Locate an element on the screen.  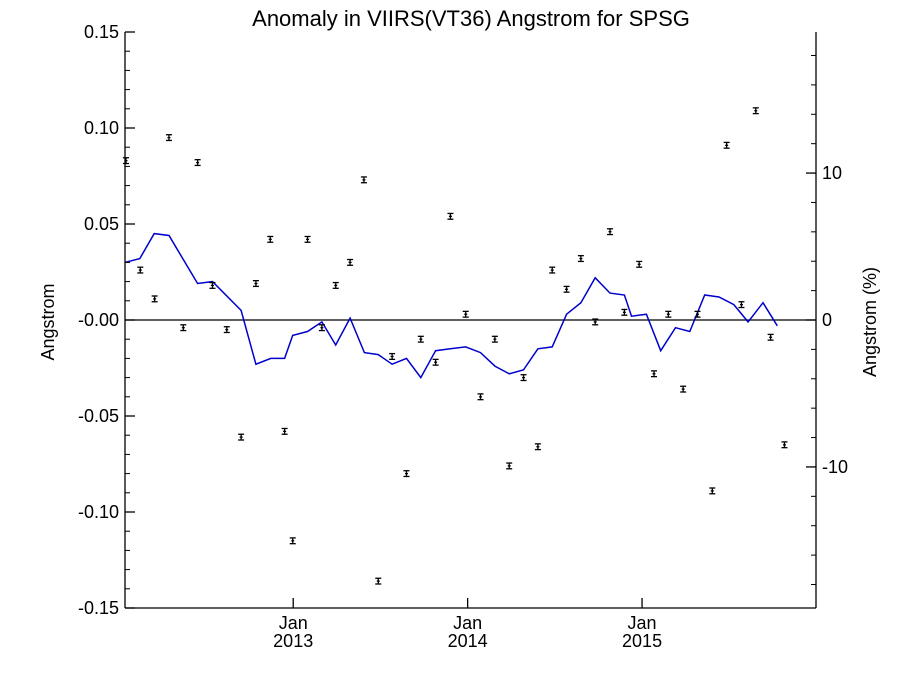
x-tick-label-year: 2015 is located at coordinates (642, 641).